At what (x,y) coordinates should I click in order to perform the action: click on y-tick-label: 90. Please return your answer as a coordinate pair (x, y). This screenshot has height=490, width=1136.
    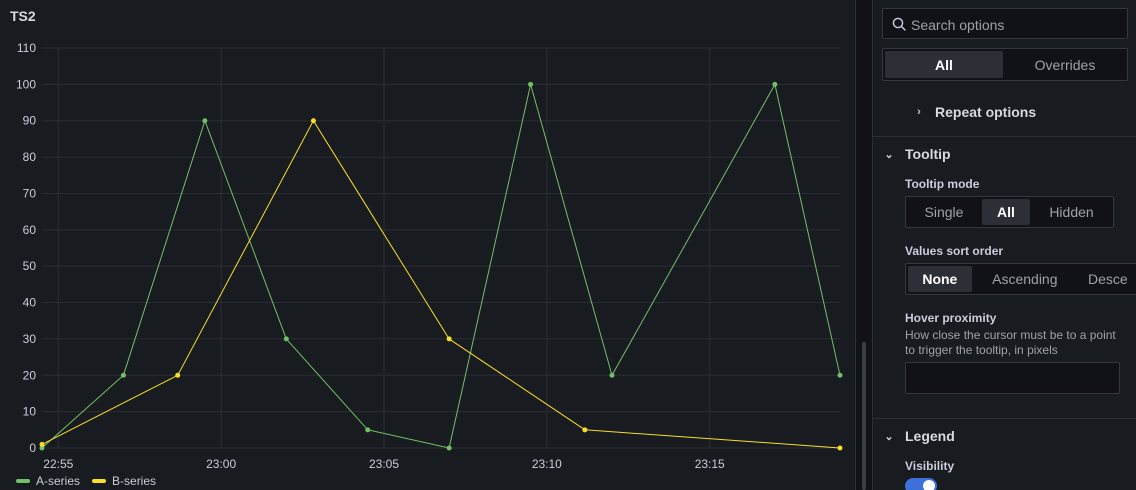
    Looking at the image, I should click on (30, 121).